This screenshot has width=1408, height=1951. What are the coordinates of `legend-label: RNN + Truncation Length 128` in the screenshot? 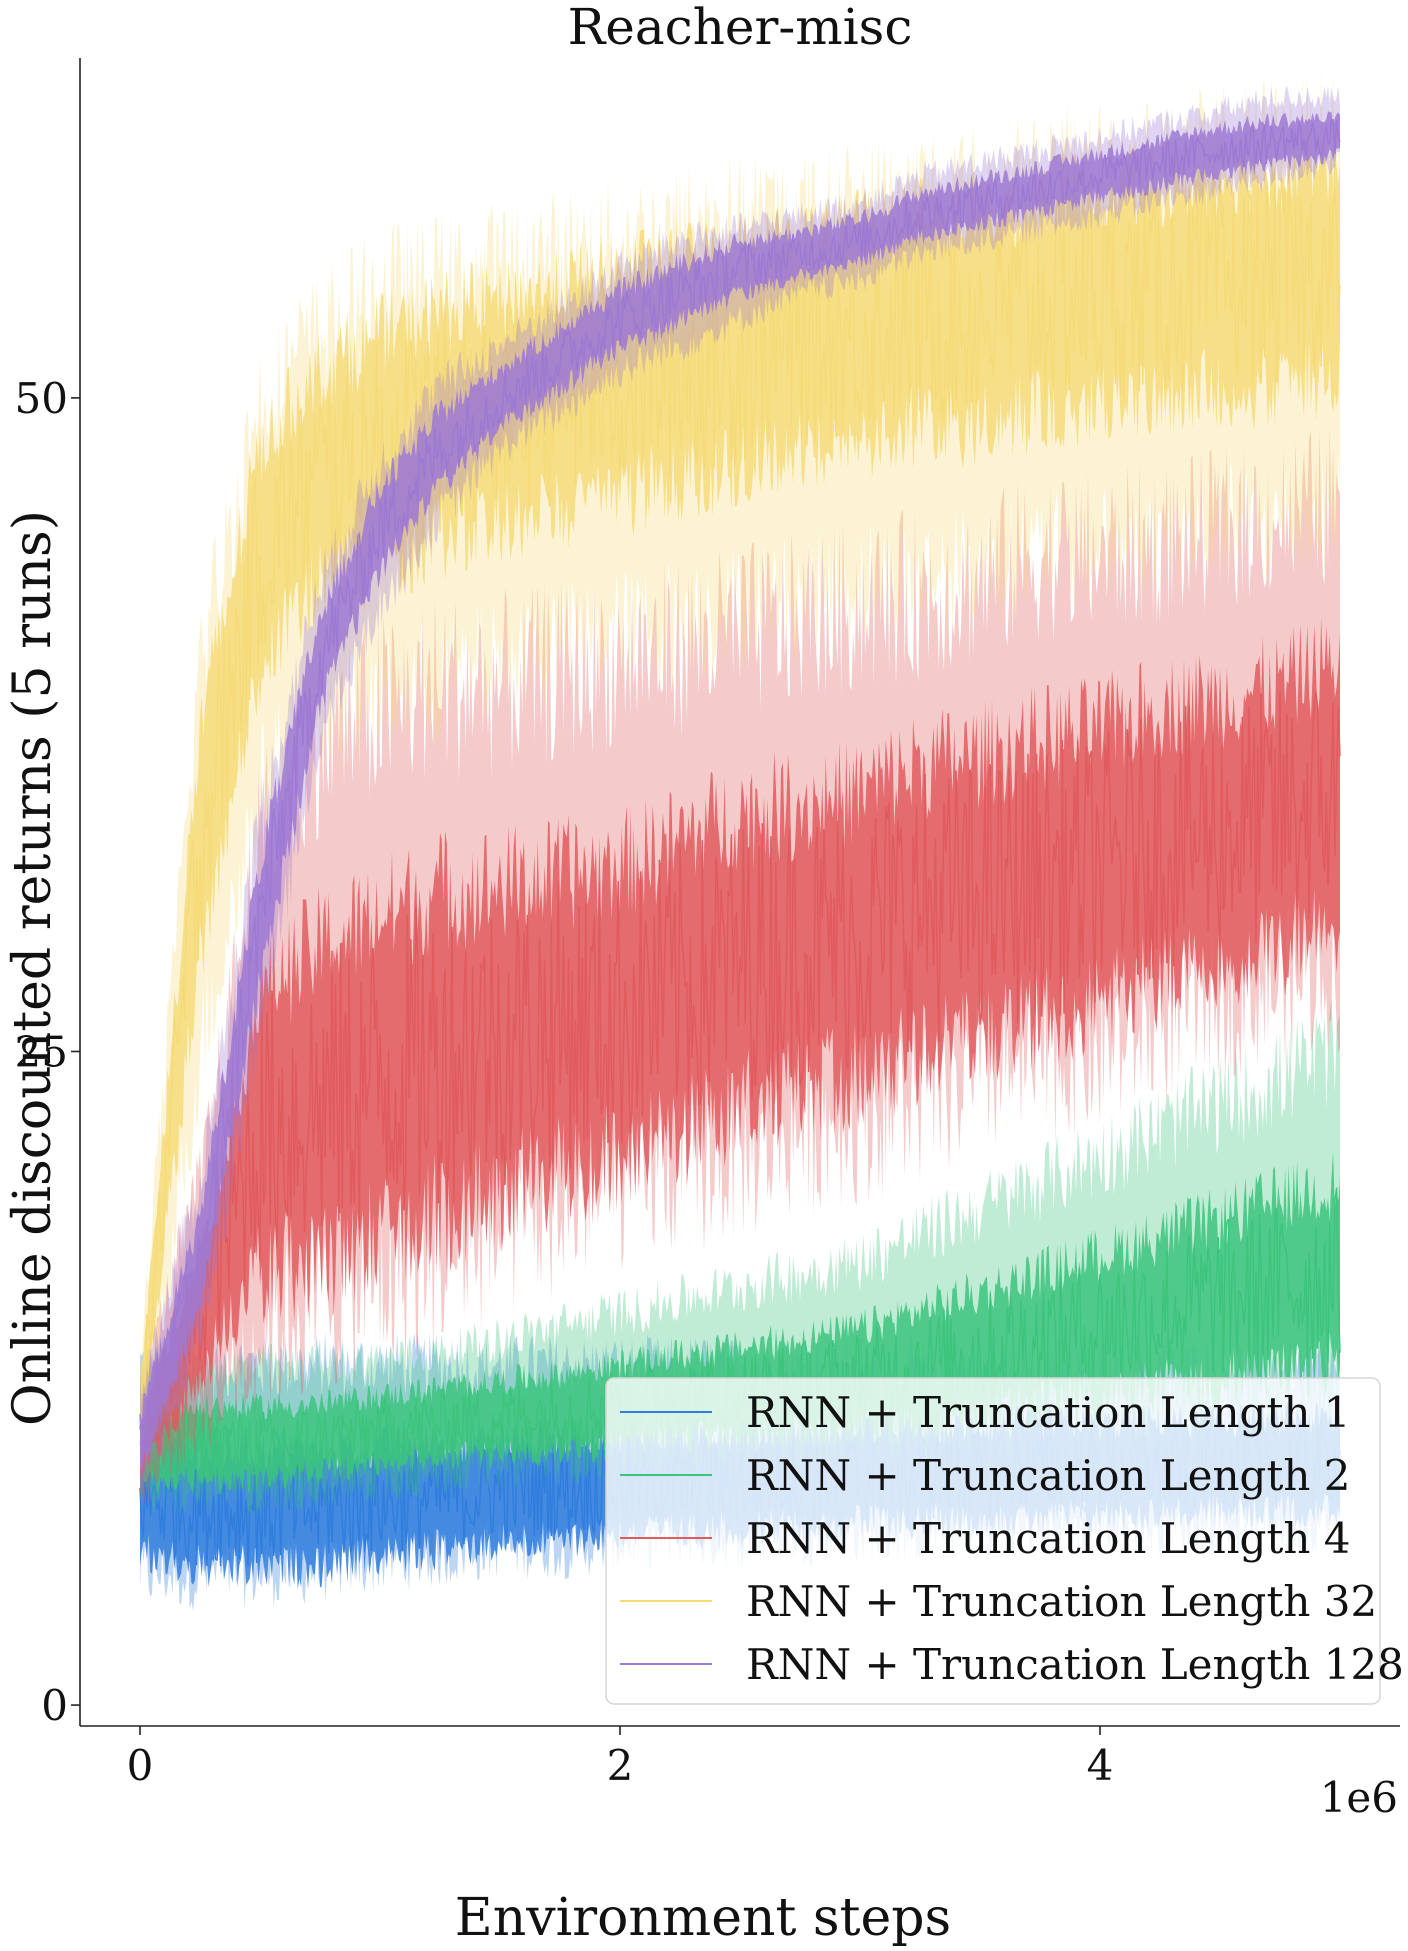 It's located at (1075, 1664).